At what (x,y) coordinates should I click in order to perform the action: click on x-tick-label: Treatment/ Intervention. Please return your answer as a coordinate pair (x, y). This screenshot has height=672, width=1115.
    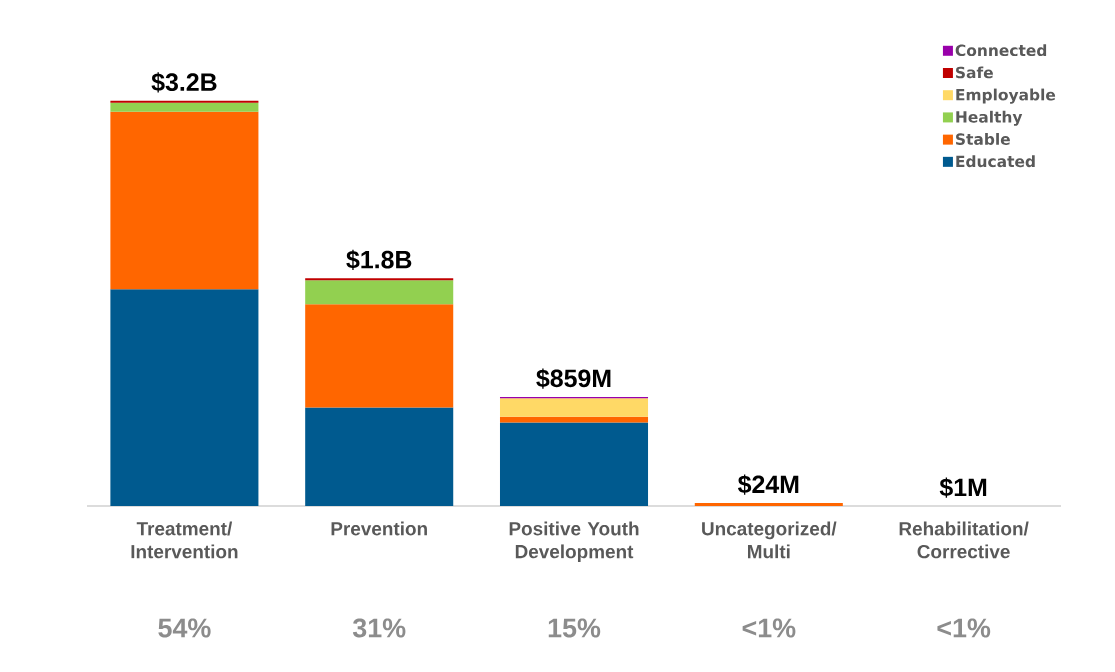
    Looking at the image, I should click on (184, 540).